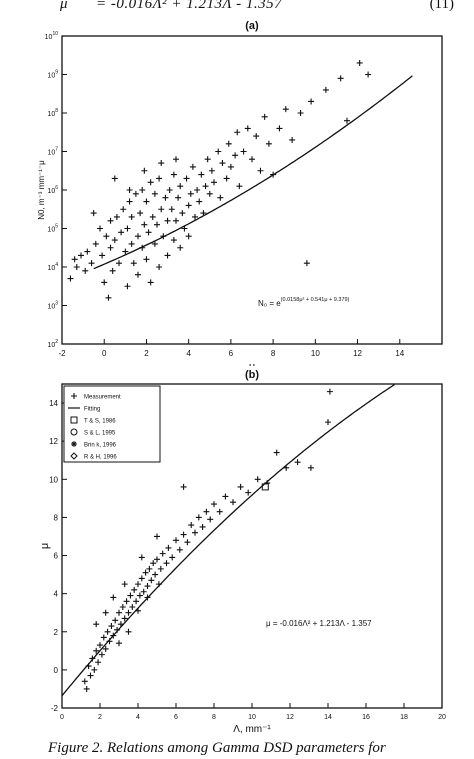 The image size is (474, 759). Describe the element at coordinates (52, 152) in the screenshot. I see `chart-a-ytick-label: 10⁷` at that location.